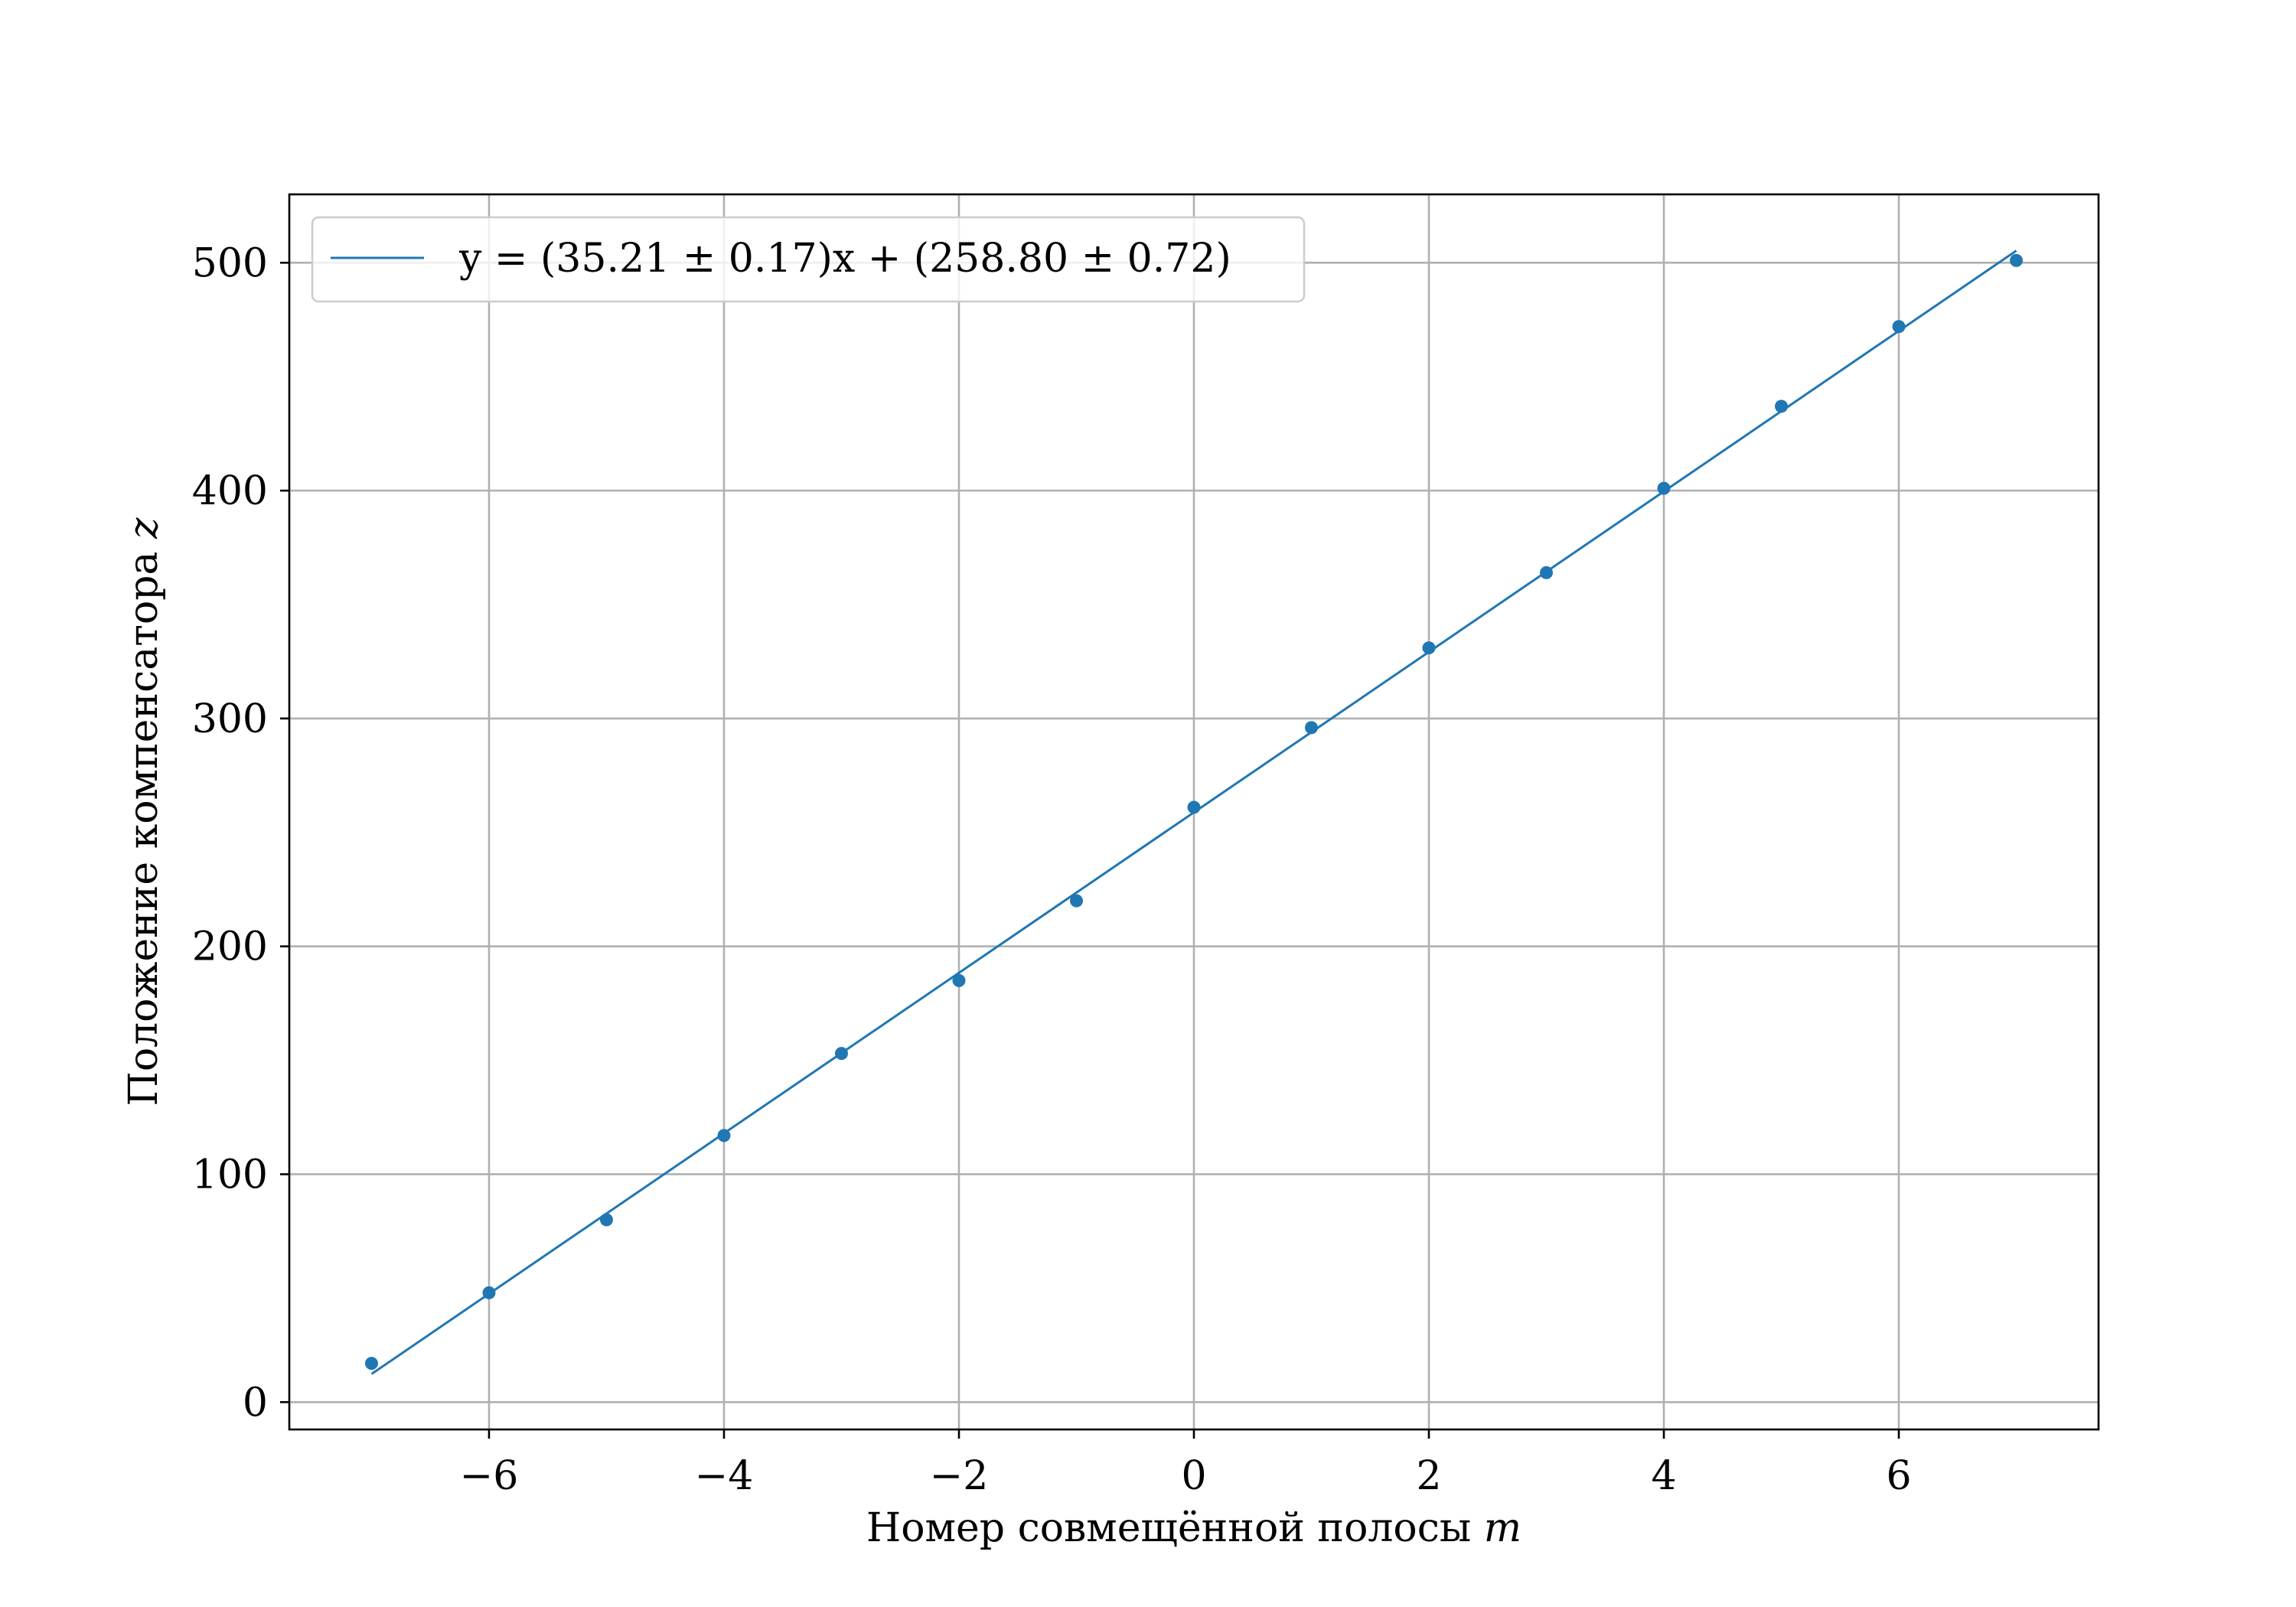 This screenshot has height=1607, width=2296. I want to click on x-axis-variable: m, so click(1502, 1528).